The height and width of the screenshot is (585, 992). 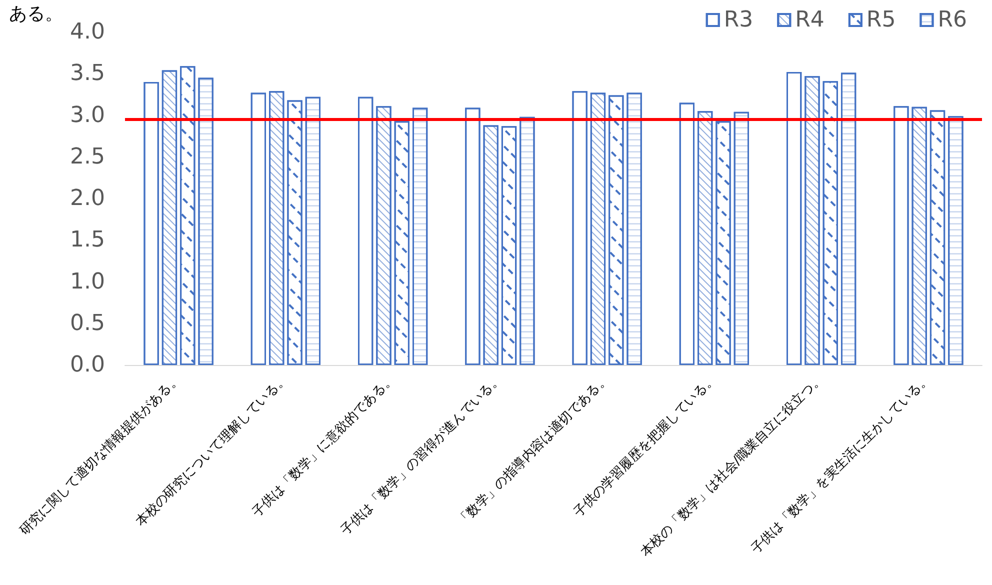 What do you see at coordinates (87, 32) in the screenshot?
I see `y-tick-label: 4.0` at bounding box center [87, 32].